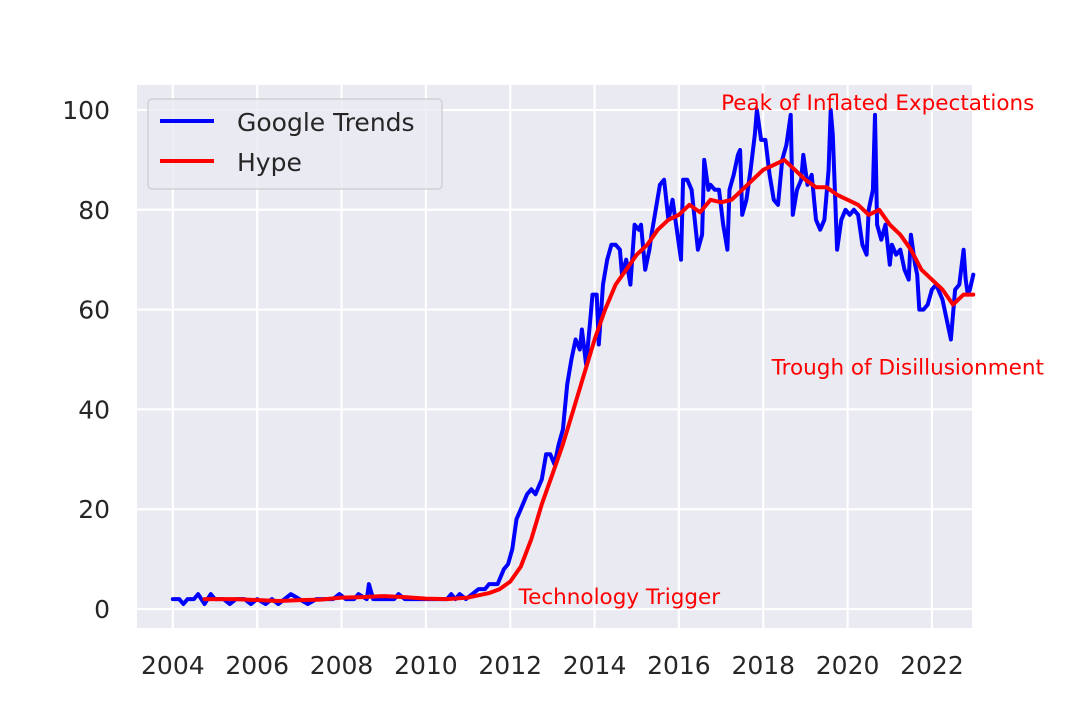  Describe the element at coordinates (848, 665) in the screenshot. I see `x-tick-label: 2020` at that location.